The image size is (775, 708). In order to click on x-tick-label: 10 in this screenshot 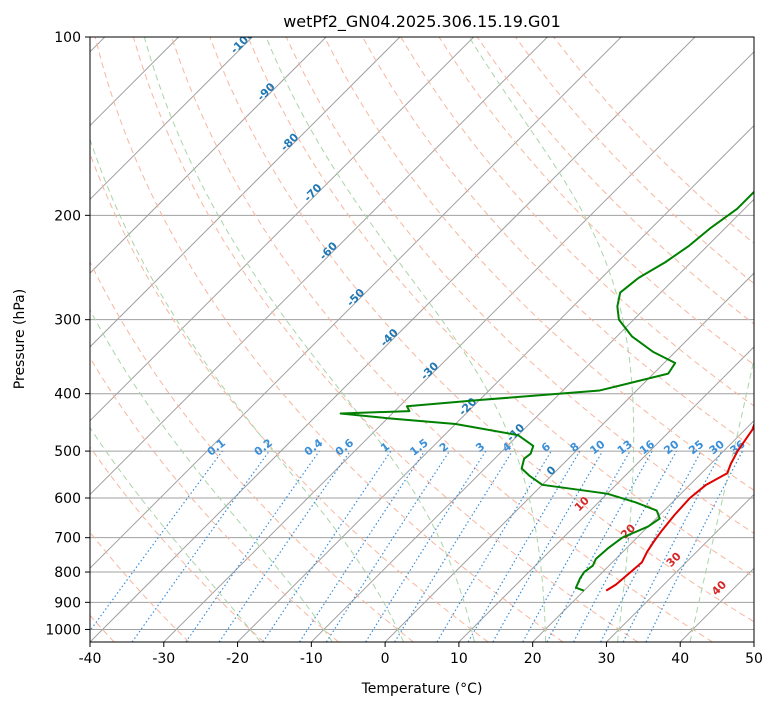, I will do `click(459, 659)`.